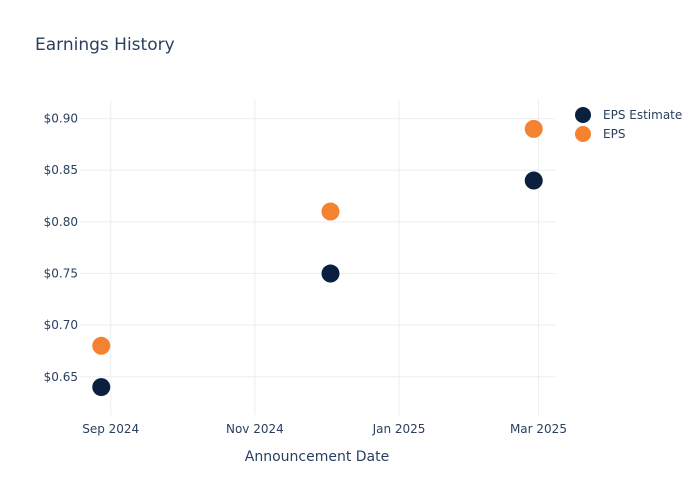  What do you see at coordinates (61, 248) in the screenshot?
I see `y-axis-ticks: $0.65 $0.70 $0.75 $0.80 $0.85 $0.90` at bounding box center [61, 248].